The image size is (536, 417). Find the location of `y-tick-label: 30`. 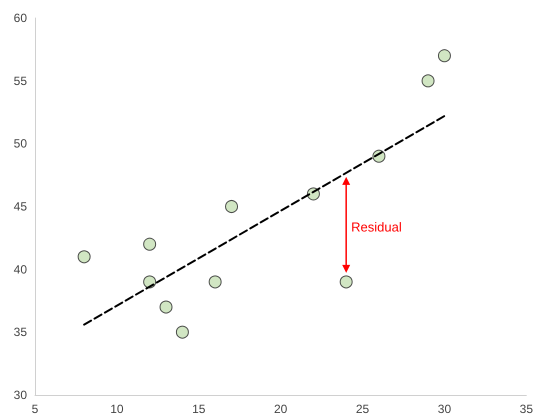

y-tick-label: 30 is located at coordinates (21, 395).